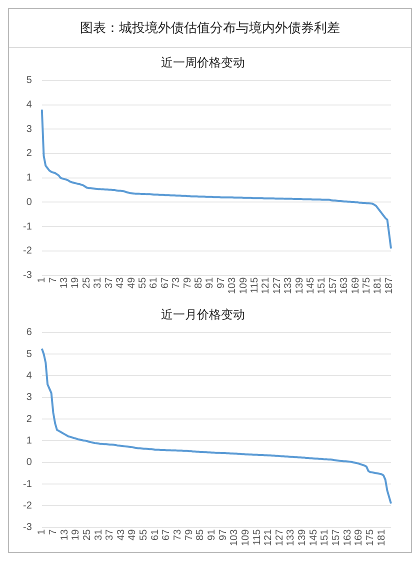 Image resolution: width=420 pixels, height=581 pixels. What do you see at coordinates (29, 332) in the screenshot?
I see `y-tick-label: 6` at bounding box center [29, 332].